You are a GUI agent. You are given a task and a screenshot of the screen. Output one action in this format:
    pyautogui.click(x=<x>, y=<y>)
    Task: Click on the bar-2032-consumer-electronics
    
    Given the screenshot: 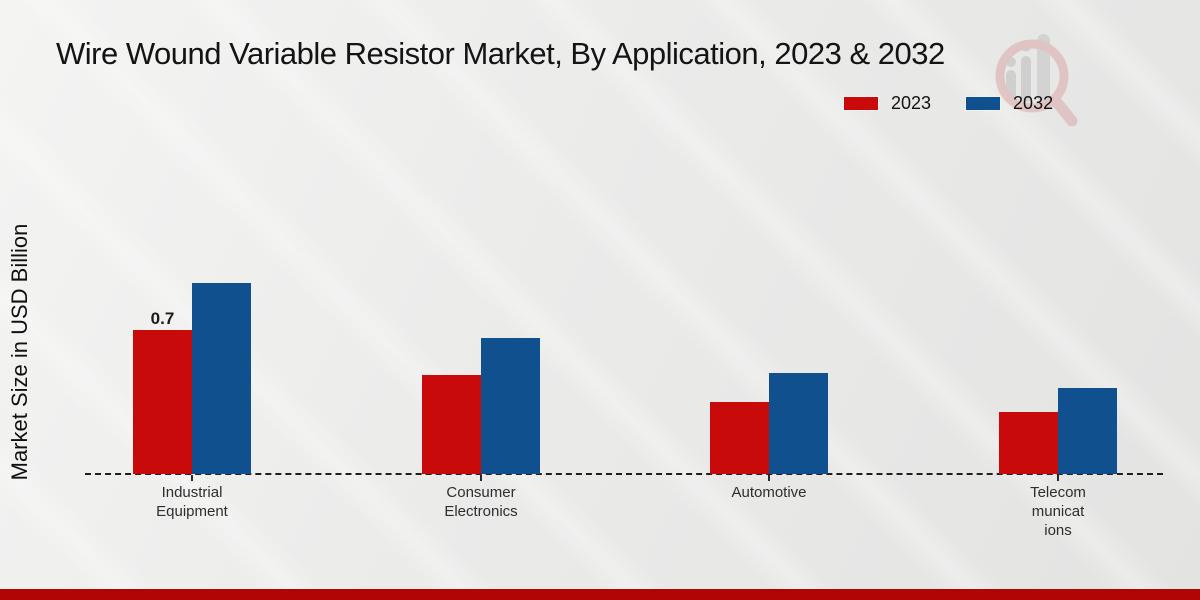 What is the action you would take?
    pyautogui.click(x=510, y=406)
    